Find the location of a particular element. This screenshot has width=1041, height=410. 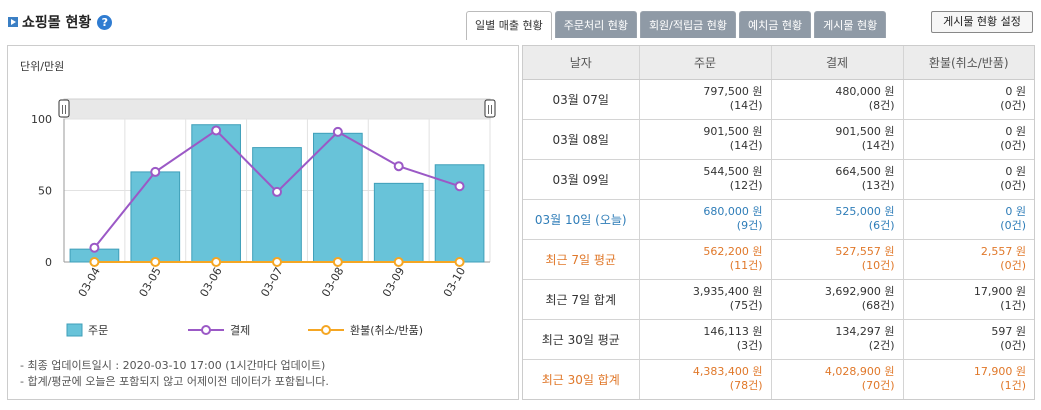

payment-amount: 480,000 원 is located at coordinates (865, 91).